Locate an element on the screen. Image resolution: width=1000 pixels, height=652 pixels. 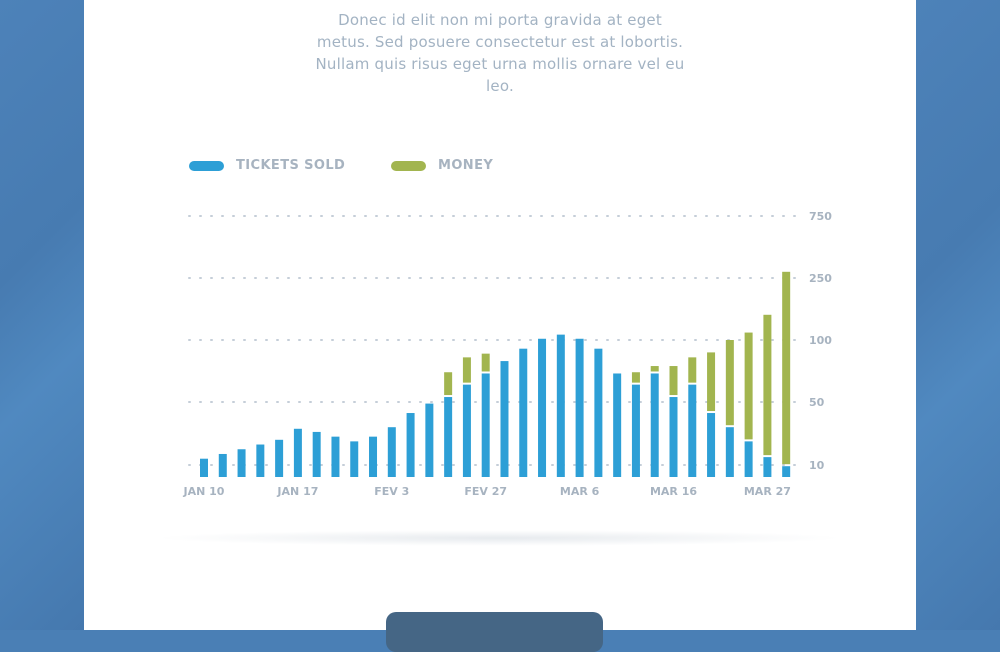
x-tick-label: MAR 16 is located at coordinates (673, 491).